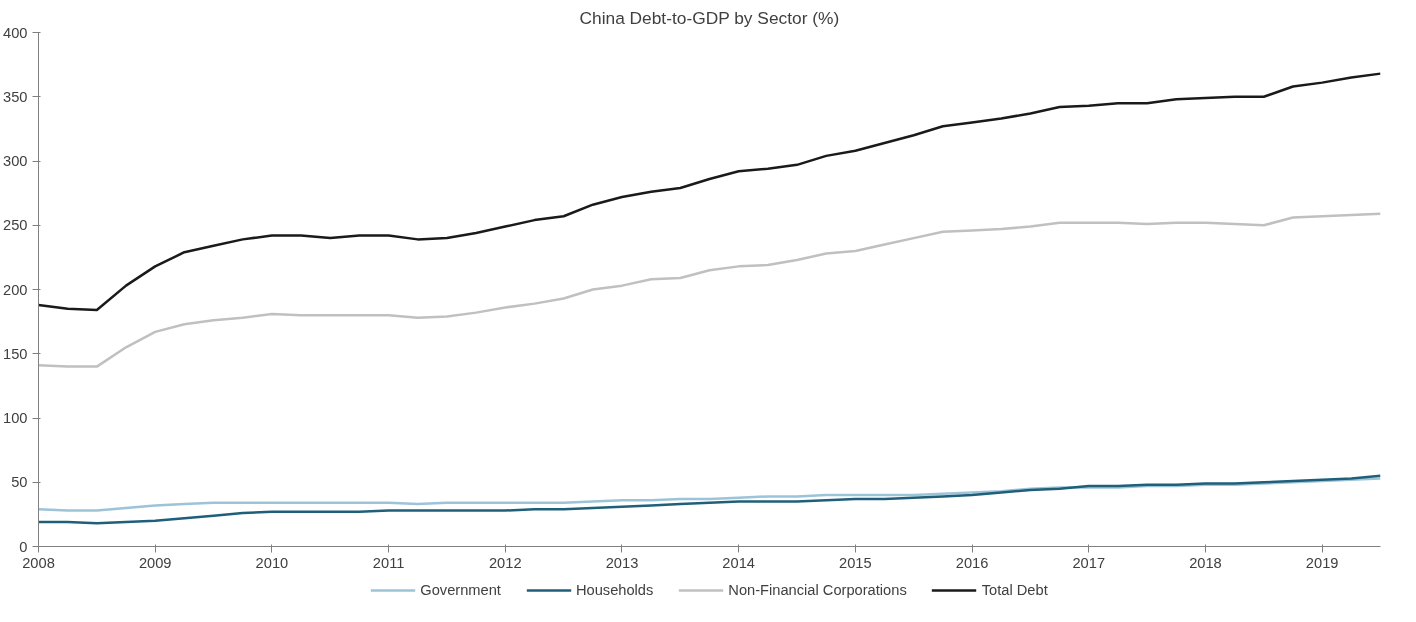 The image size is (1416, 622). What do you see at coordinates (15, 225) in the screenshot?
I see `y-tick-label: 250` at bounding box center [15, 225].